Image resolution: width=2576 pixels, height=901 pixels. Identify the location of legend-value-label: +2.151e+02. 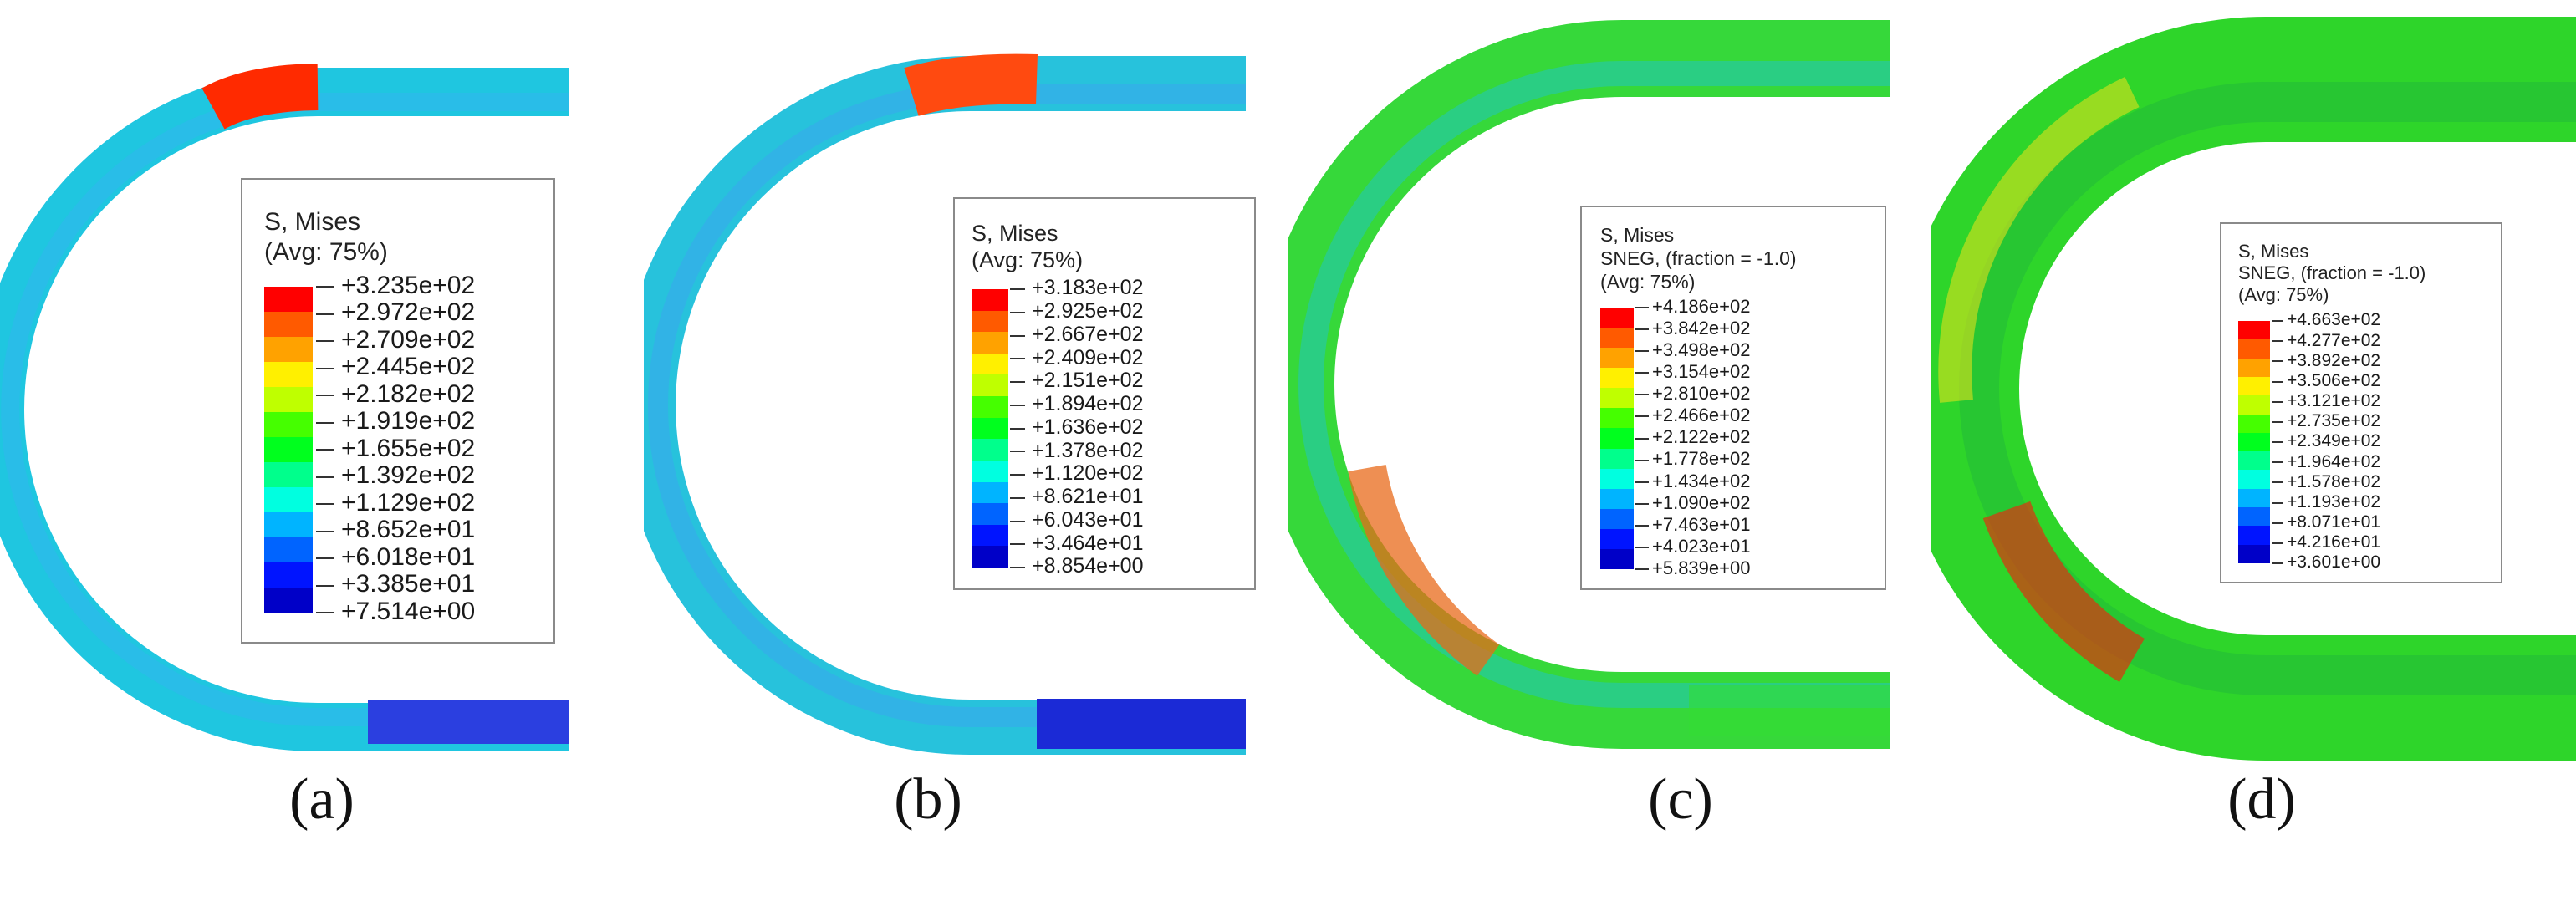
(1088, 381).